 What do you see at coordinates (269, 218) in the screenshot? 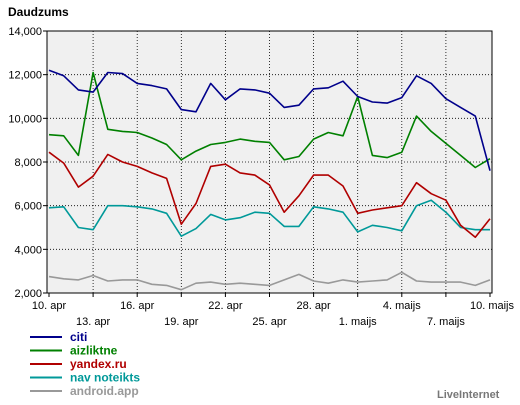
I see `series-line-nav-noteikts` at bounding box center [269, 218].